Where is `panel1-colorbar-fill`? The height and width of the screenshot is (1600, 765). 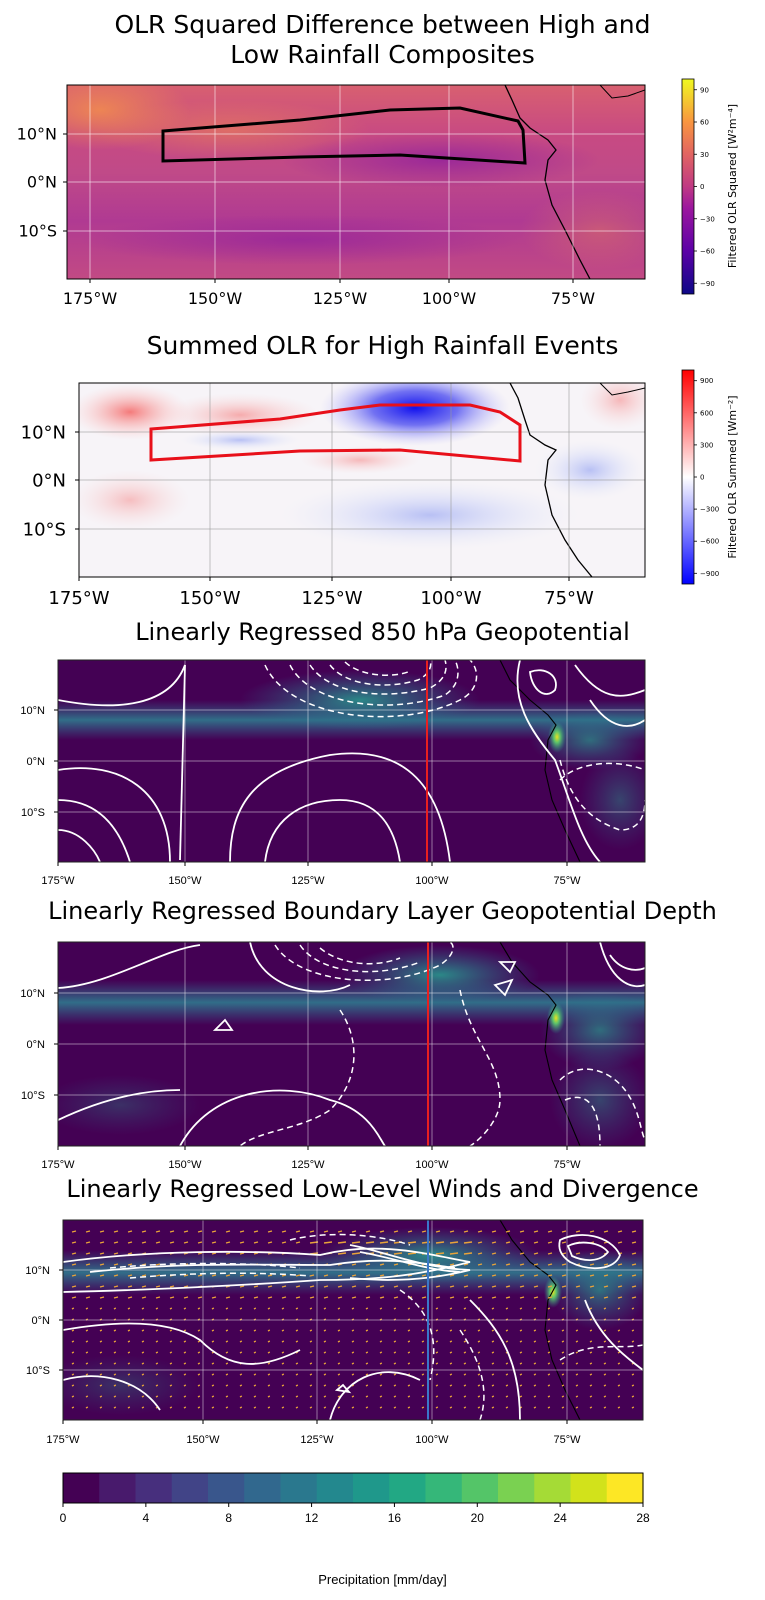 panel1-colorbar-fill is located at coordinates (688, 186).